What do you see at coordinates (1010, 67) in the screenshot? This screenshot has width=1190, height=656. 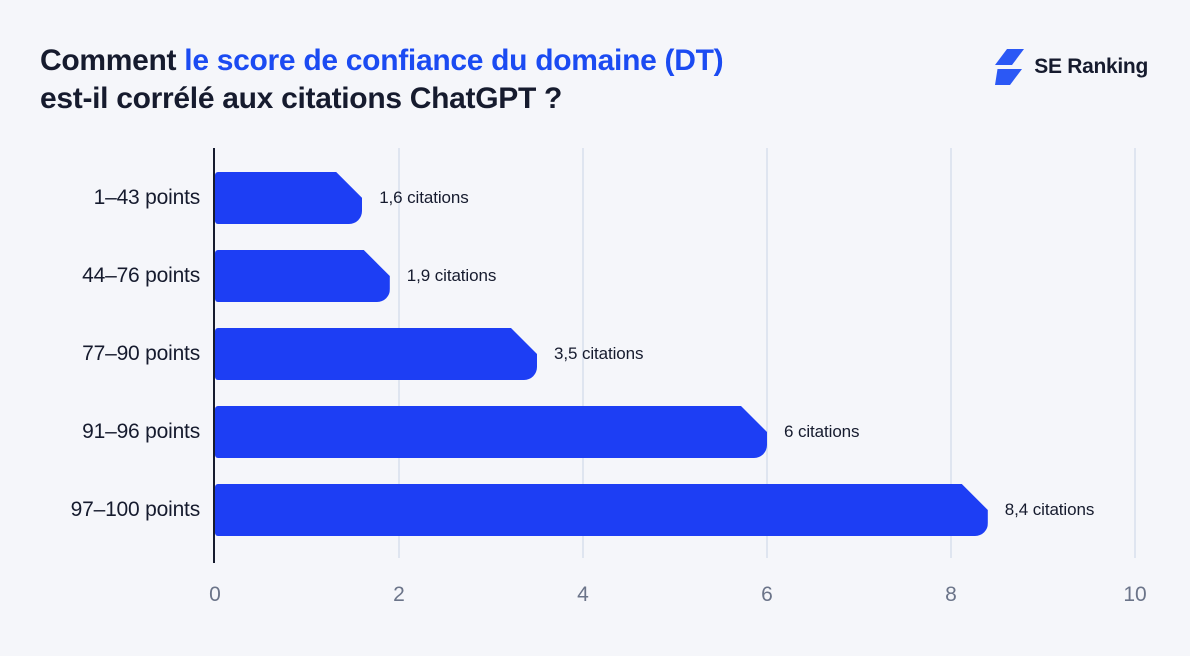 I see `lightning-bolt-icon` at bounding box center [1010, 67].